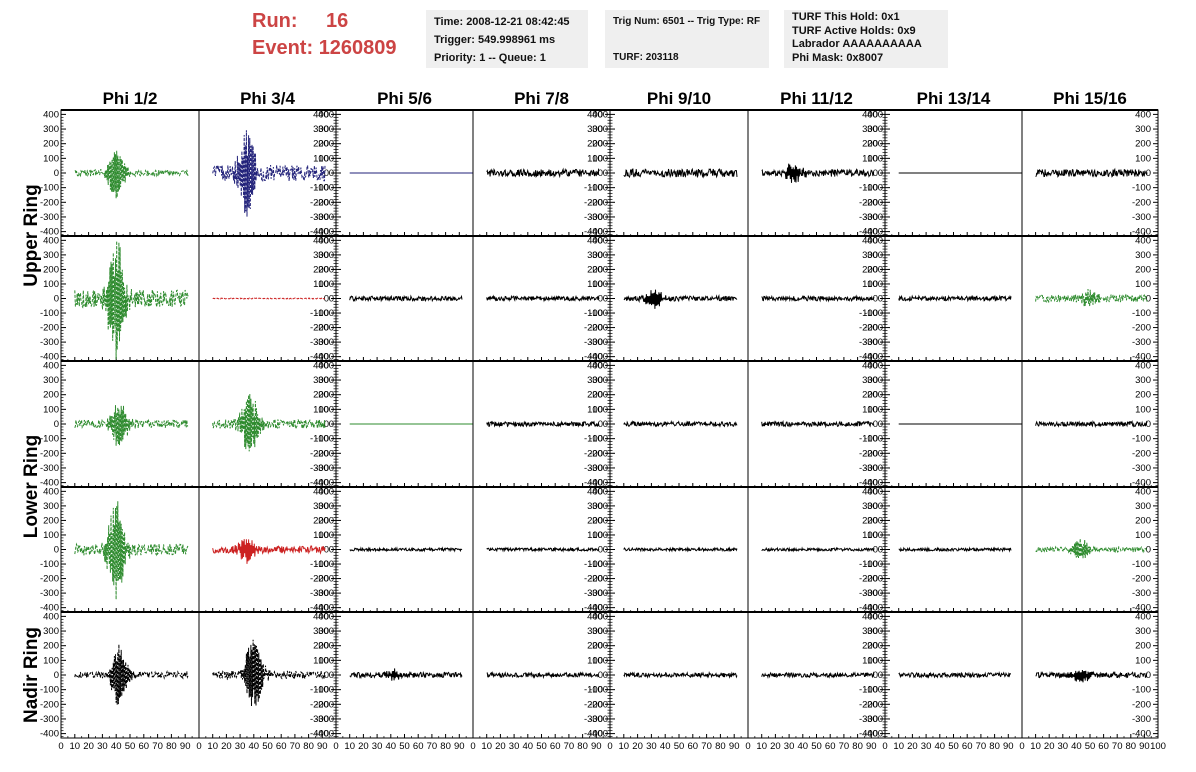 The image size is (1196, 772). I want to click on x-tick-label-c7: 80, so click(994, 746).